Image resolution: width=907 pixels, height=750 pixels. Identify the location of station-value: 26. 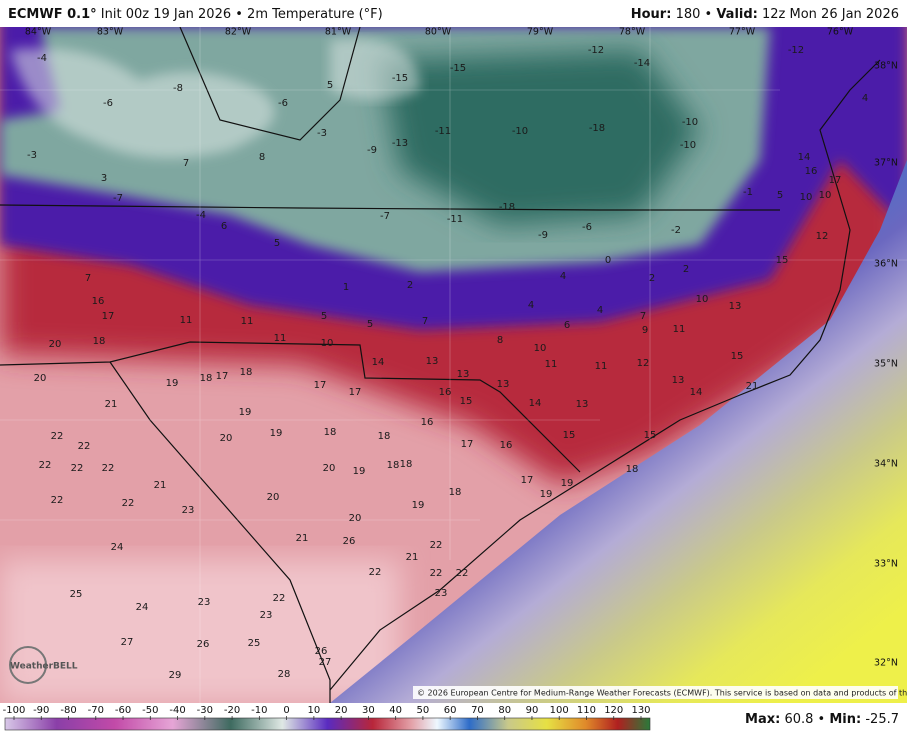
(349, 541).